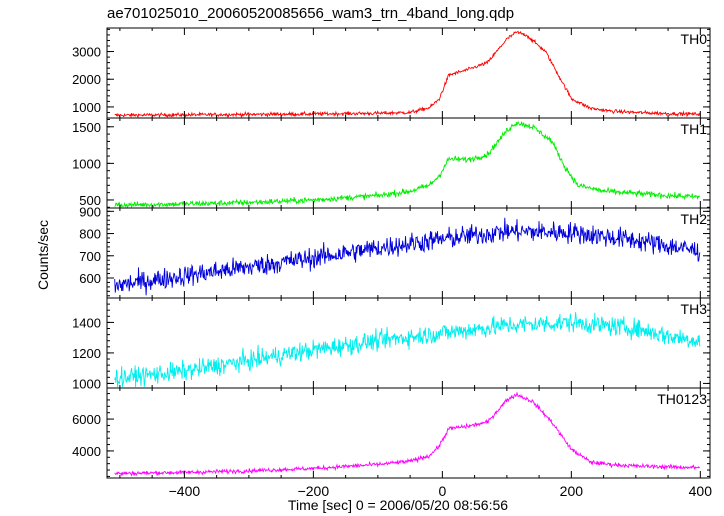  I want to click on y-tick-label: 800, so click(90, 234).